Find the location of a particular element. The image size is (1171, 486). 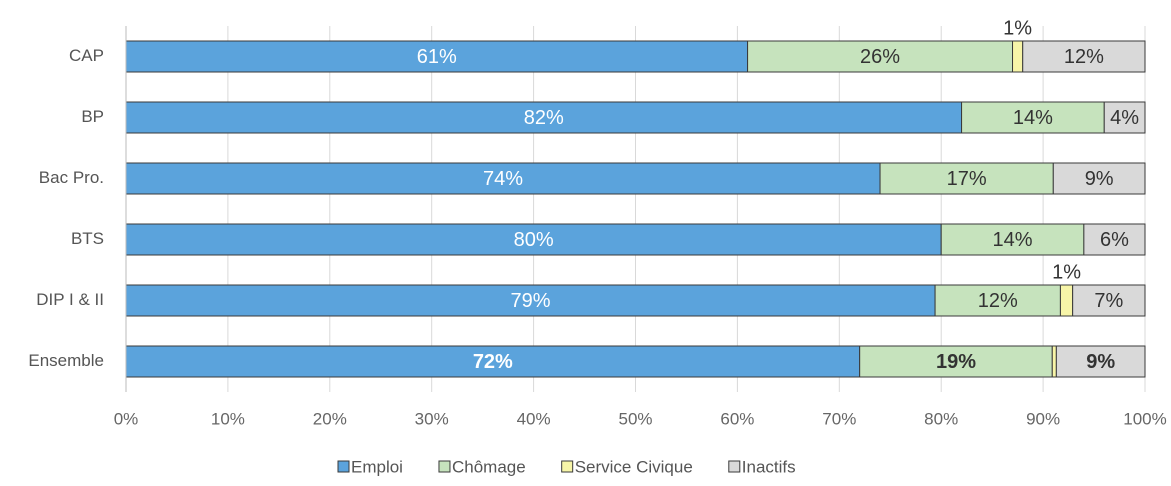

legend-label: Chômage is located at coordinates (489, 466).